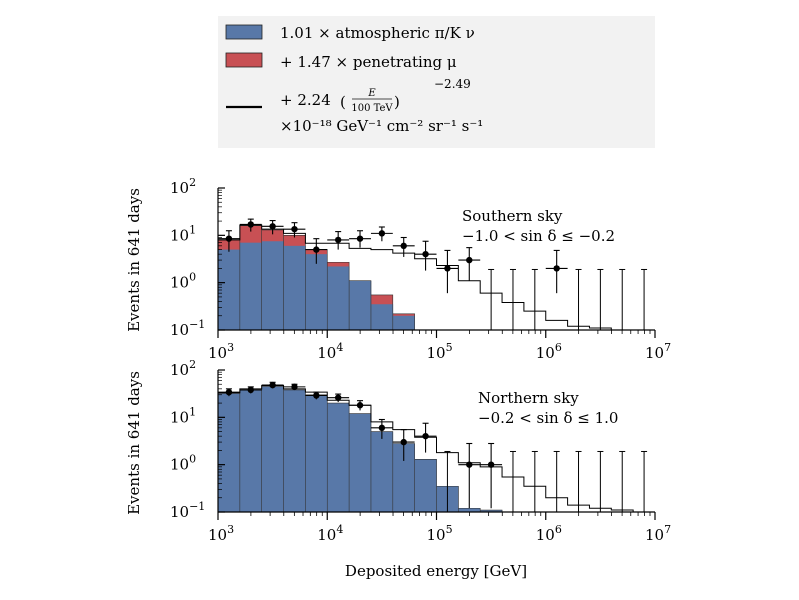  What do you see at coordinates (305, 100) in the screenshot?
I see `legend-label-astro-prefix: + 2.24` at bounding box center [305, 100].